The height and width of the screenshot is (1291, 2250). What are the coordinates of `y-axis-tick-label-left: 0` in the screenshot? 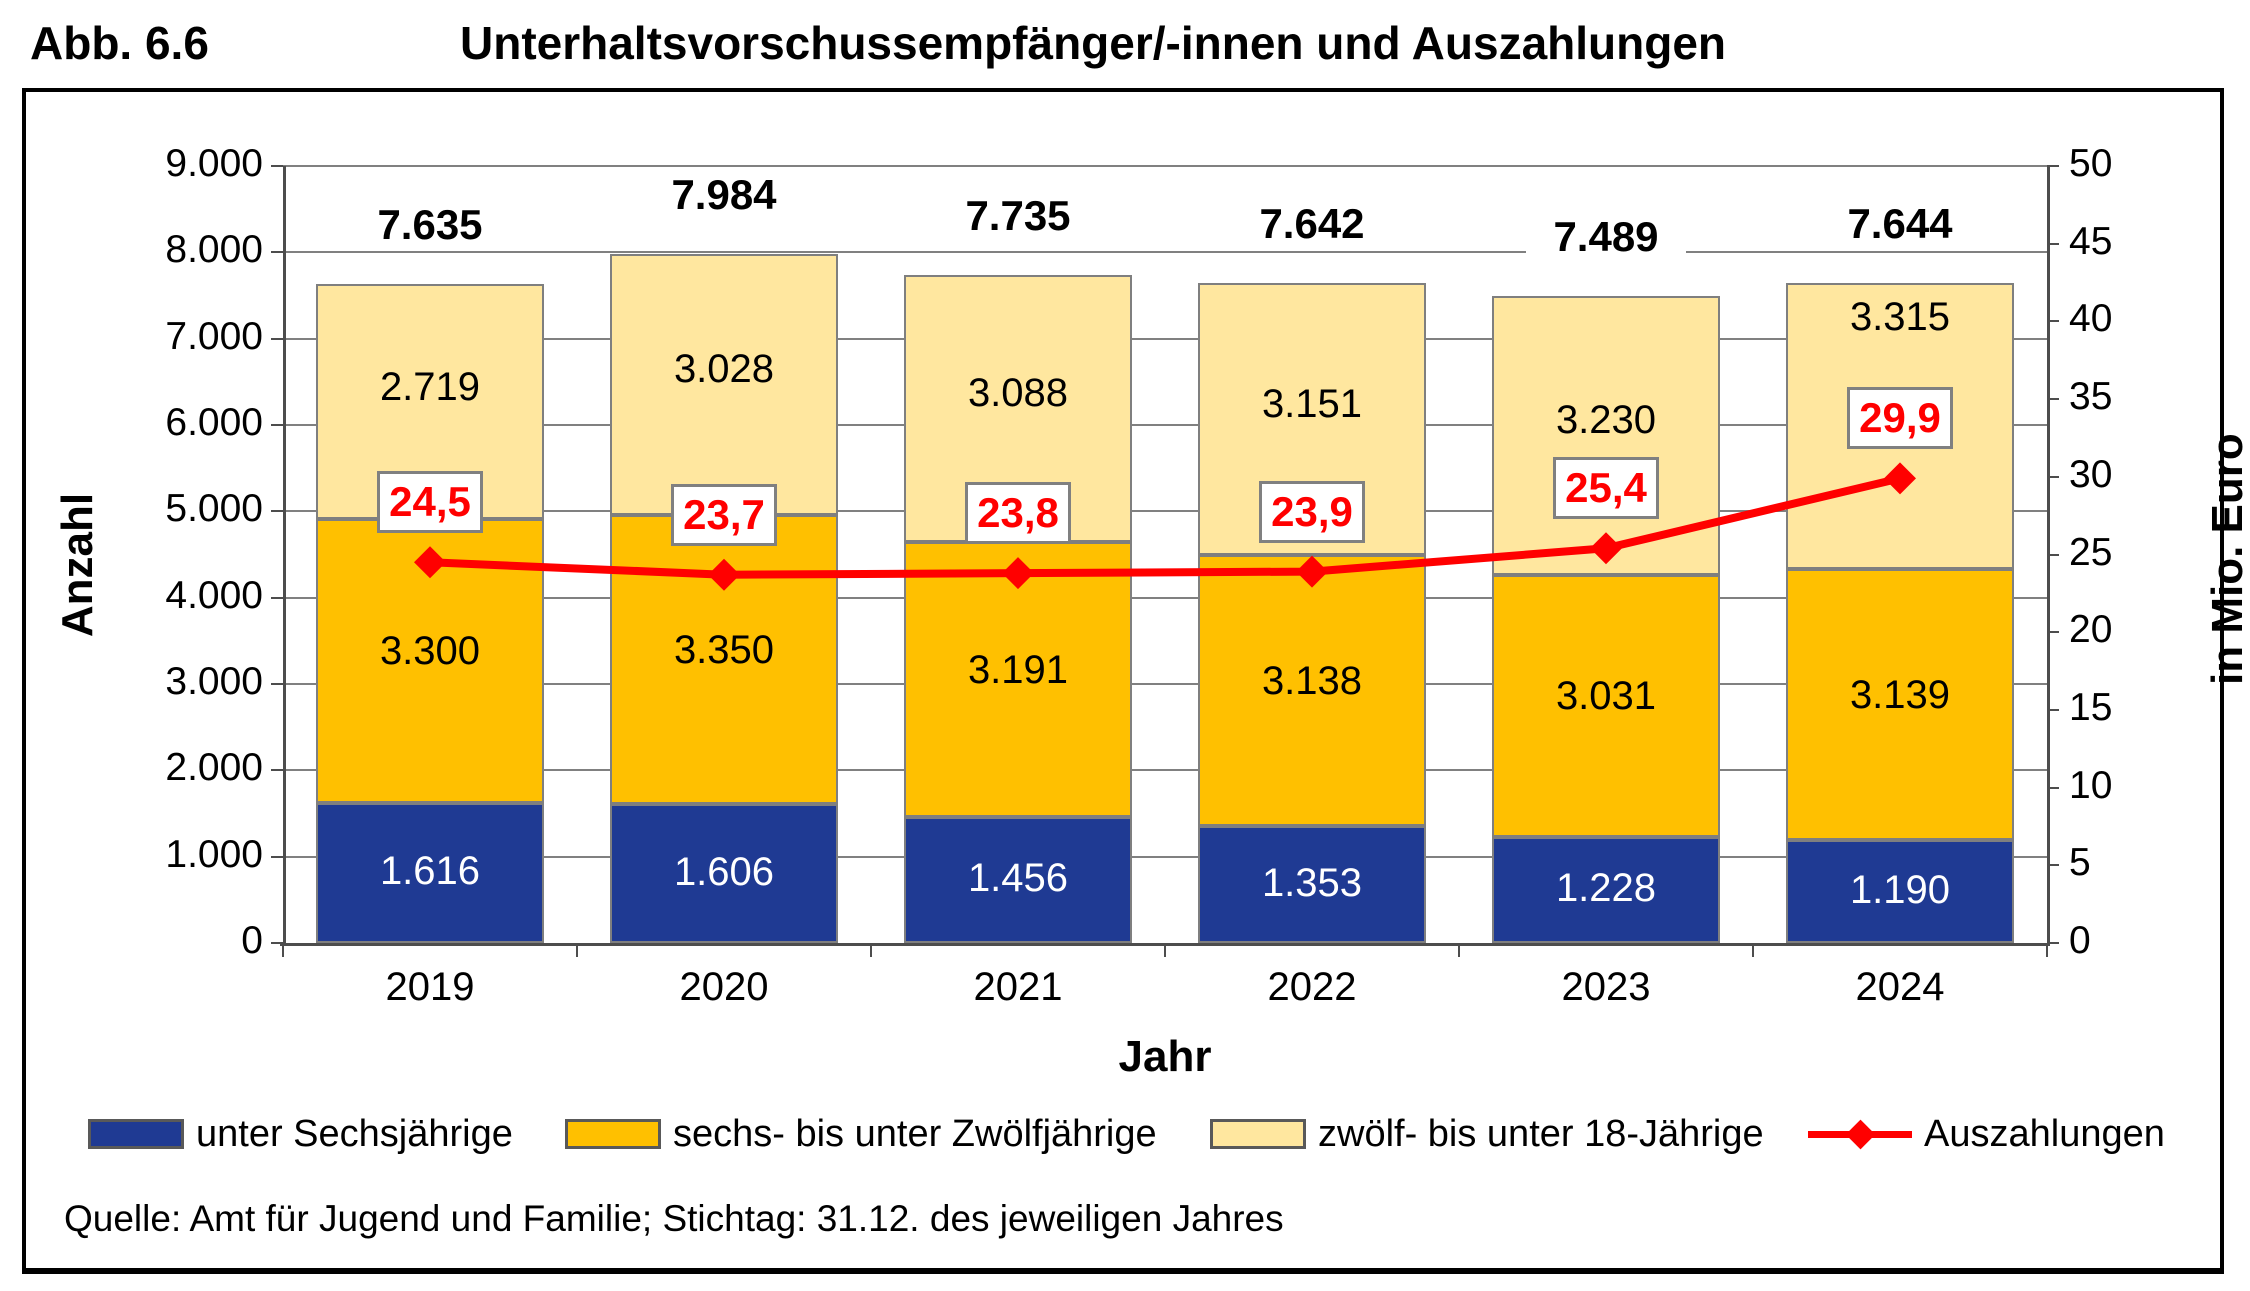 It's located at (252, 940).